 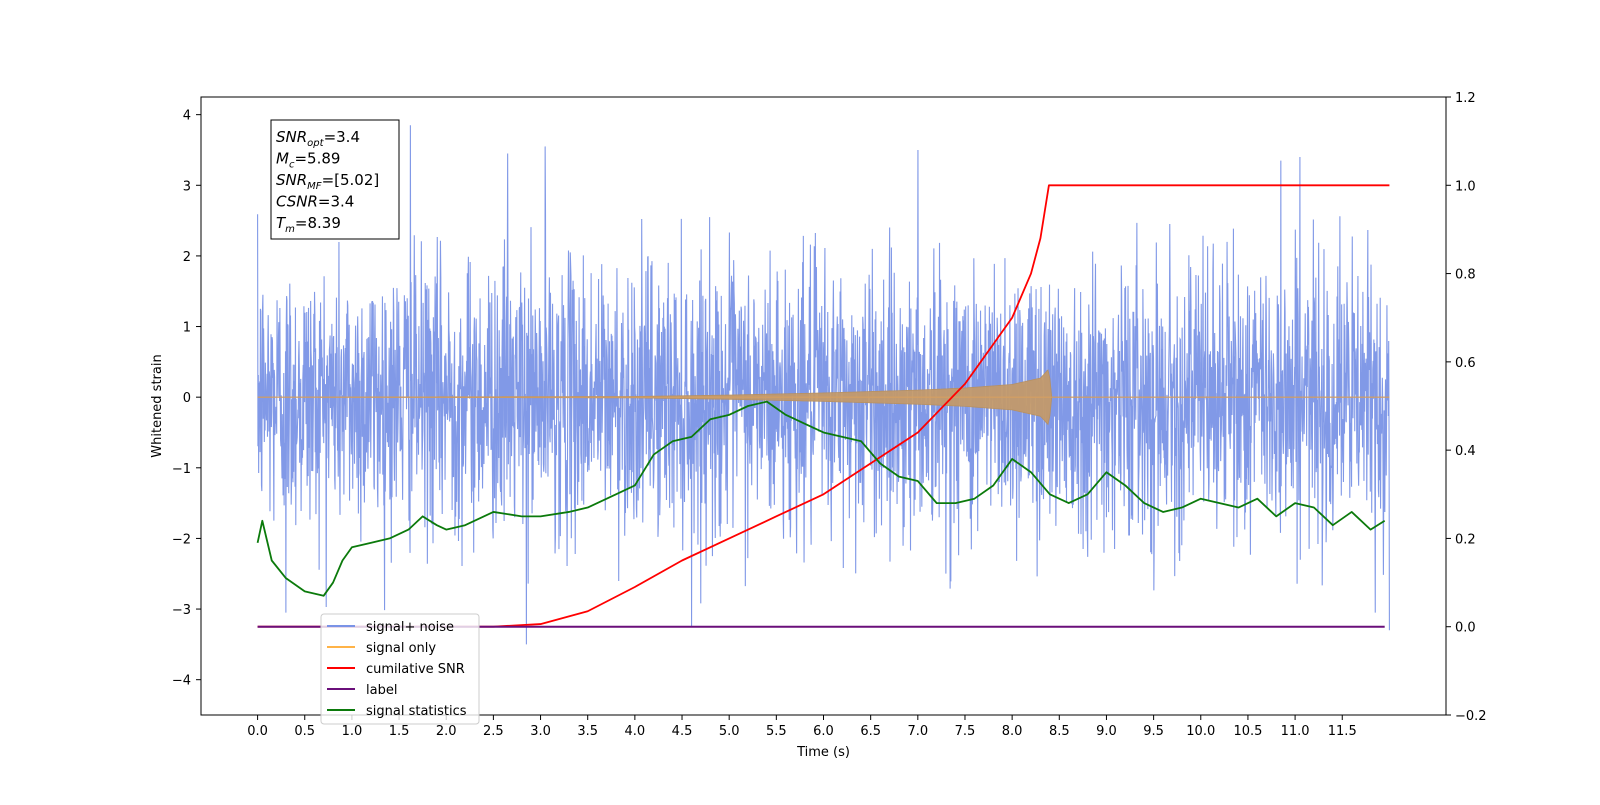 What do you see at coordinates (1295, 731) in the screenshot?
I see `x-tick-label: 11.0` at bounding box center [1295, 731].